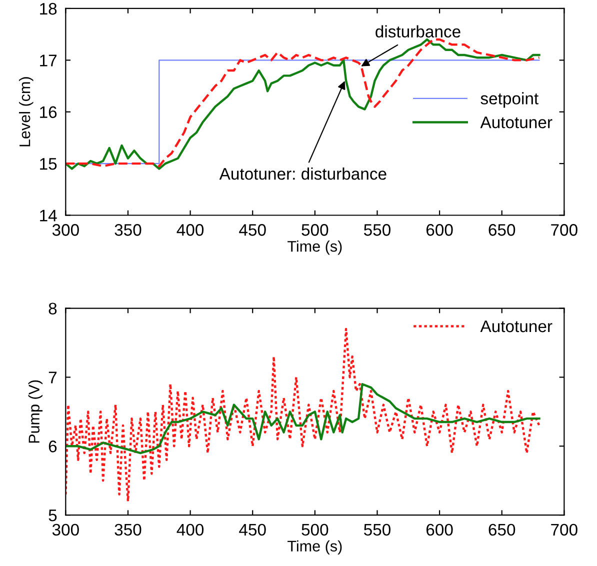 The image size is (597, 566). I want to click on y-tick-label: 6, so click(52, 446).